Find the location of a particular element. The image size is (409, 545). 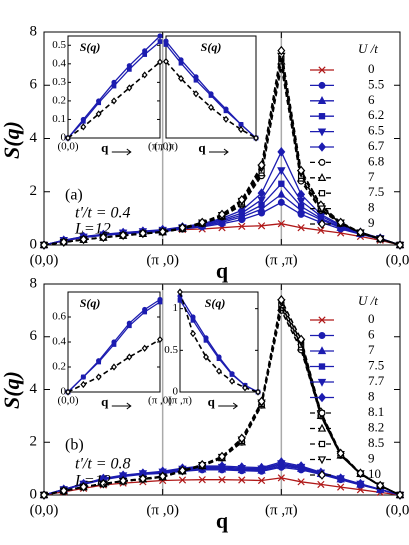

annotation: (a) is located at coordinates (74, 195).